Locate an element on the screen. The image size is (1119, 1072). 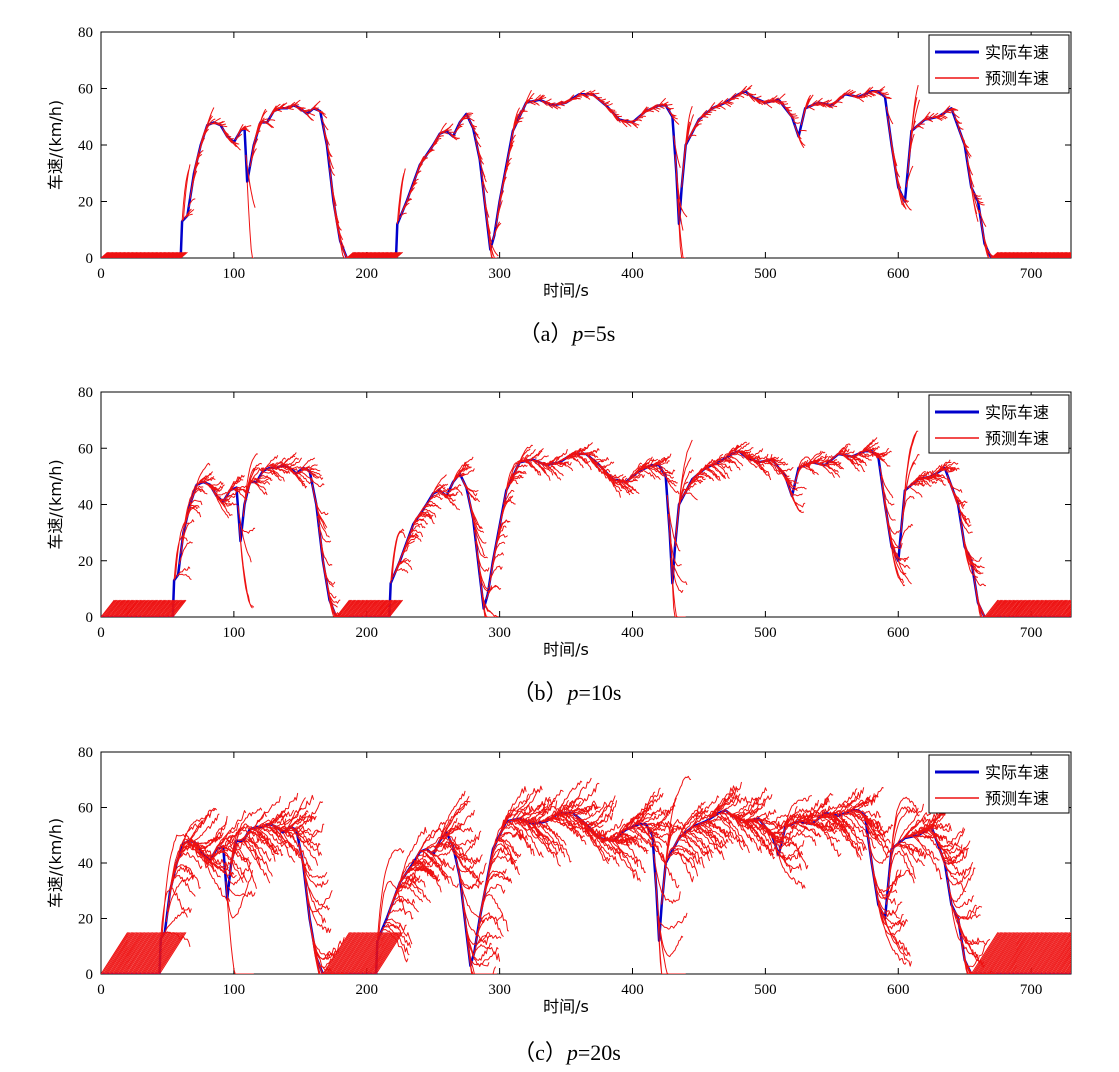
figure-caption: （b）p=10s is located at coordinates (567, 692).